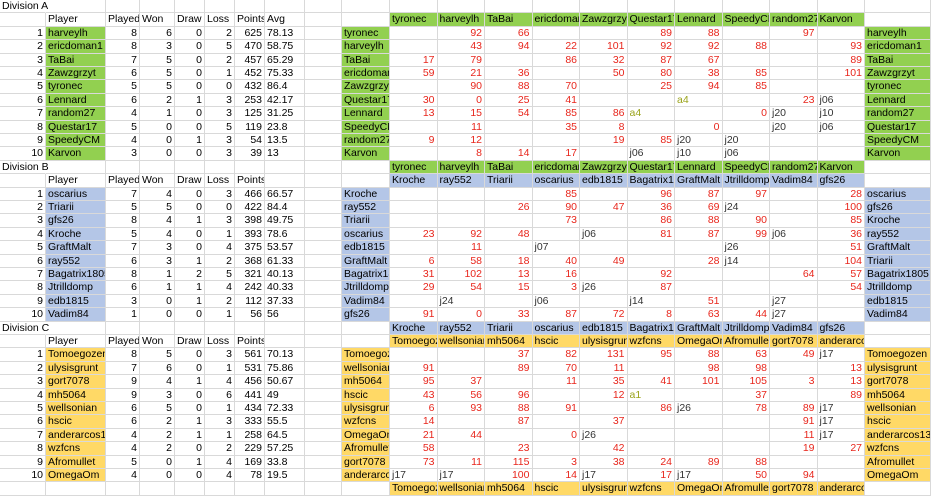  What do you see at coordinates (794, 275) in the screenshot?
I see `result: 64` at bounding box center [794, 275].